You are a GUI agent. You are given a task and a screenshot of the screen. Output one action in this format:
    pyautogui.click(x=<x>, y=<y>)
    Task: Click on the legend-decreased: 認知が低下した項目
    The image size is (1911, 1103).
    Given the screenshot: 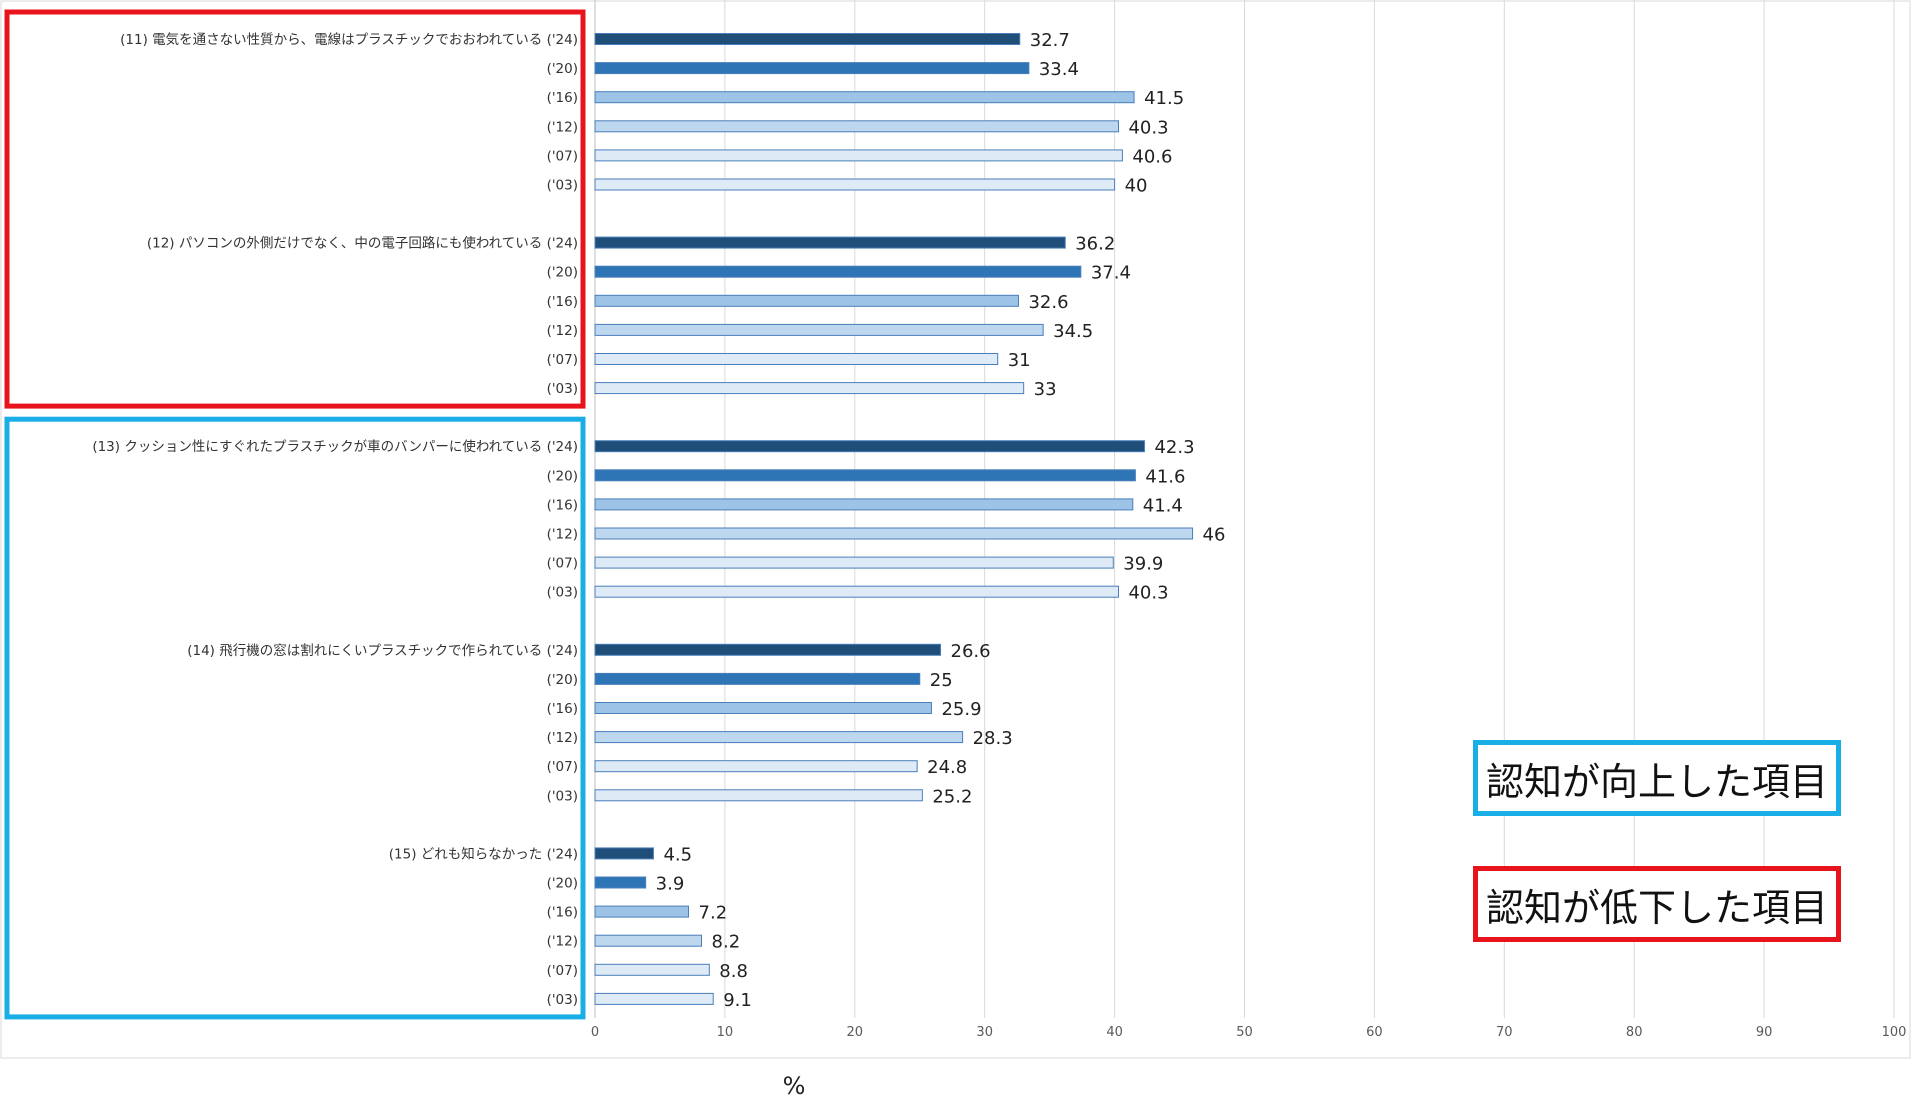 What is the action you would take?
    pyautogui.click(x=1657, y=904)
    